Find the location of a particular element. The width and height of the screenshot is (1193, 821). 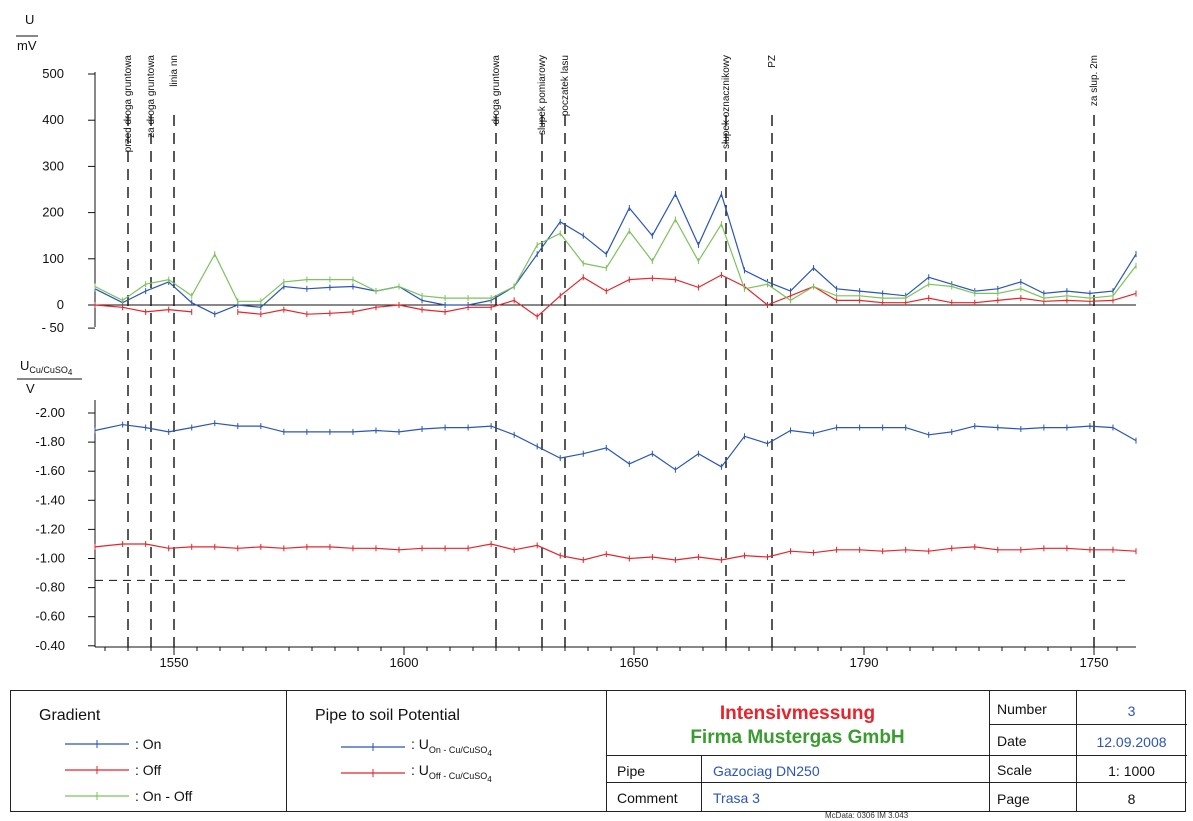

gradient-ytick-label: 500 is located at coordinates (53, 73).